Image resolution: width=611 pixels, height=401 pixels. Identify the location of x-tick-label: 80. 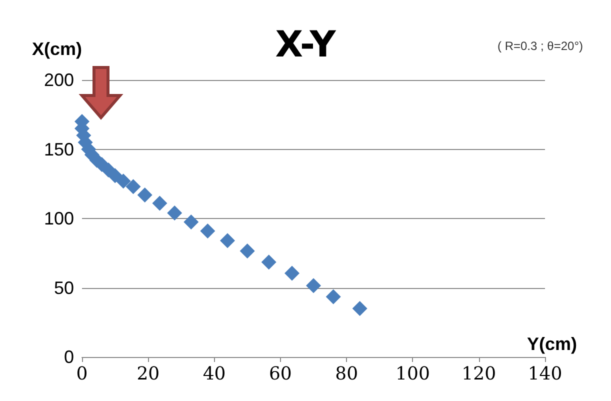
(346, 374).